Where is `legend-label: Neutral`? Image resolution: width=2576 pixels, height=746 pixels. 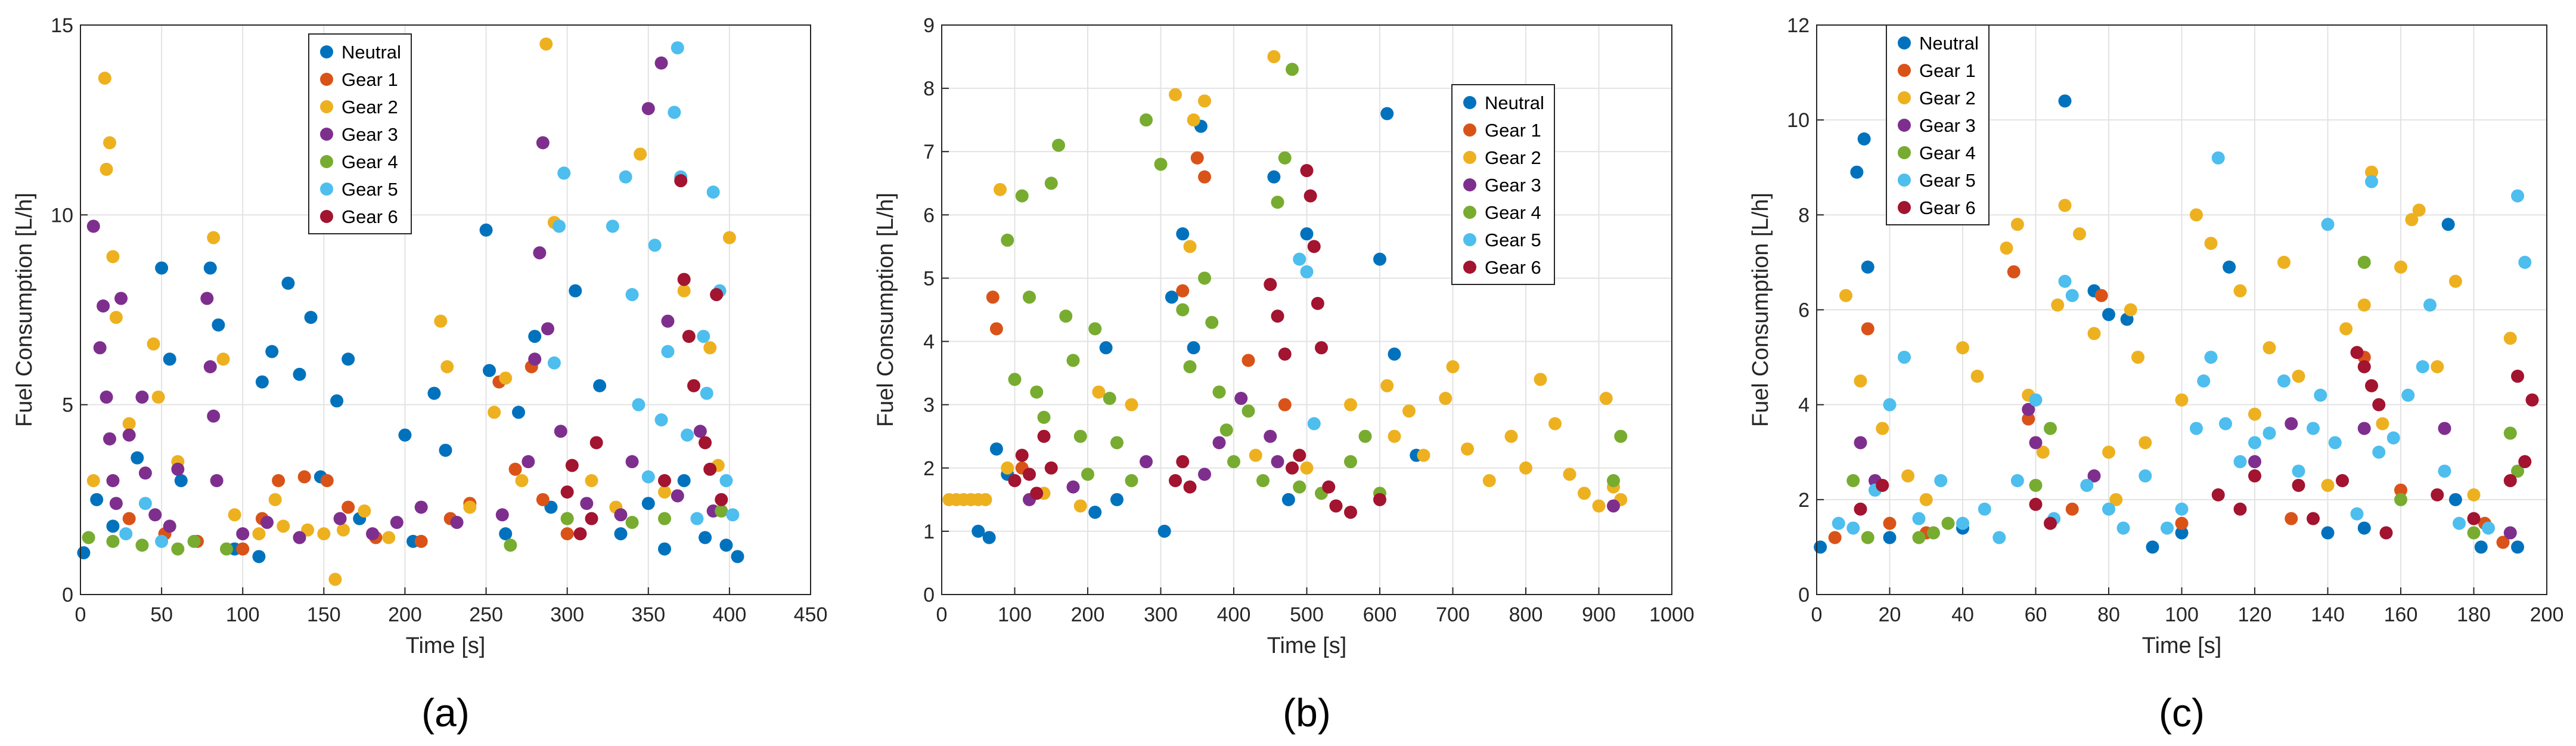 legend-label: Neutral is located at coordinates (1514, 102).